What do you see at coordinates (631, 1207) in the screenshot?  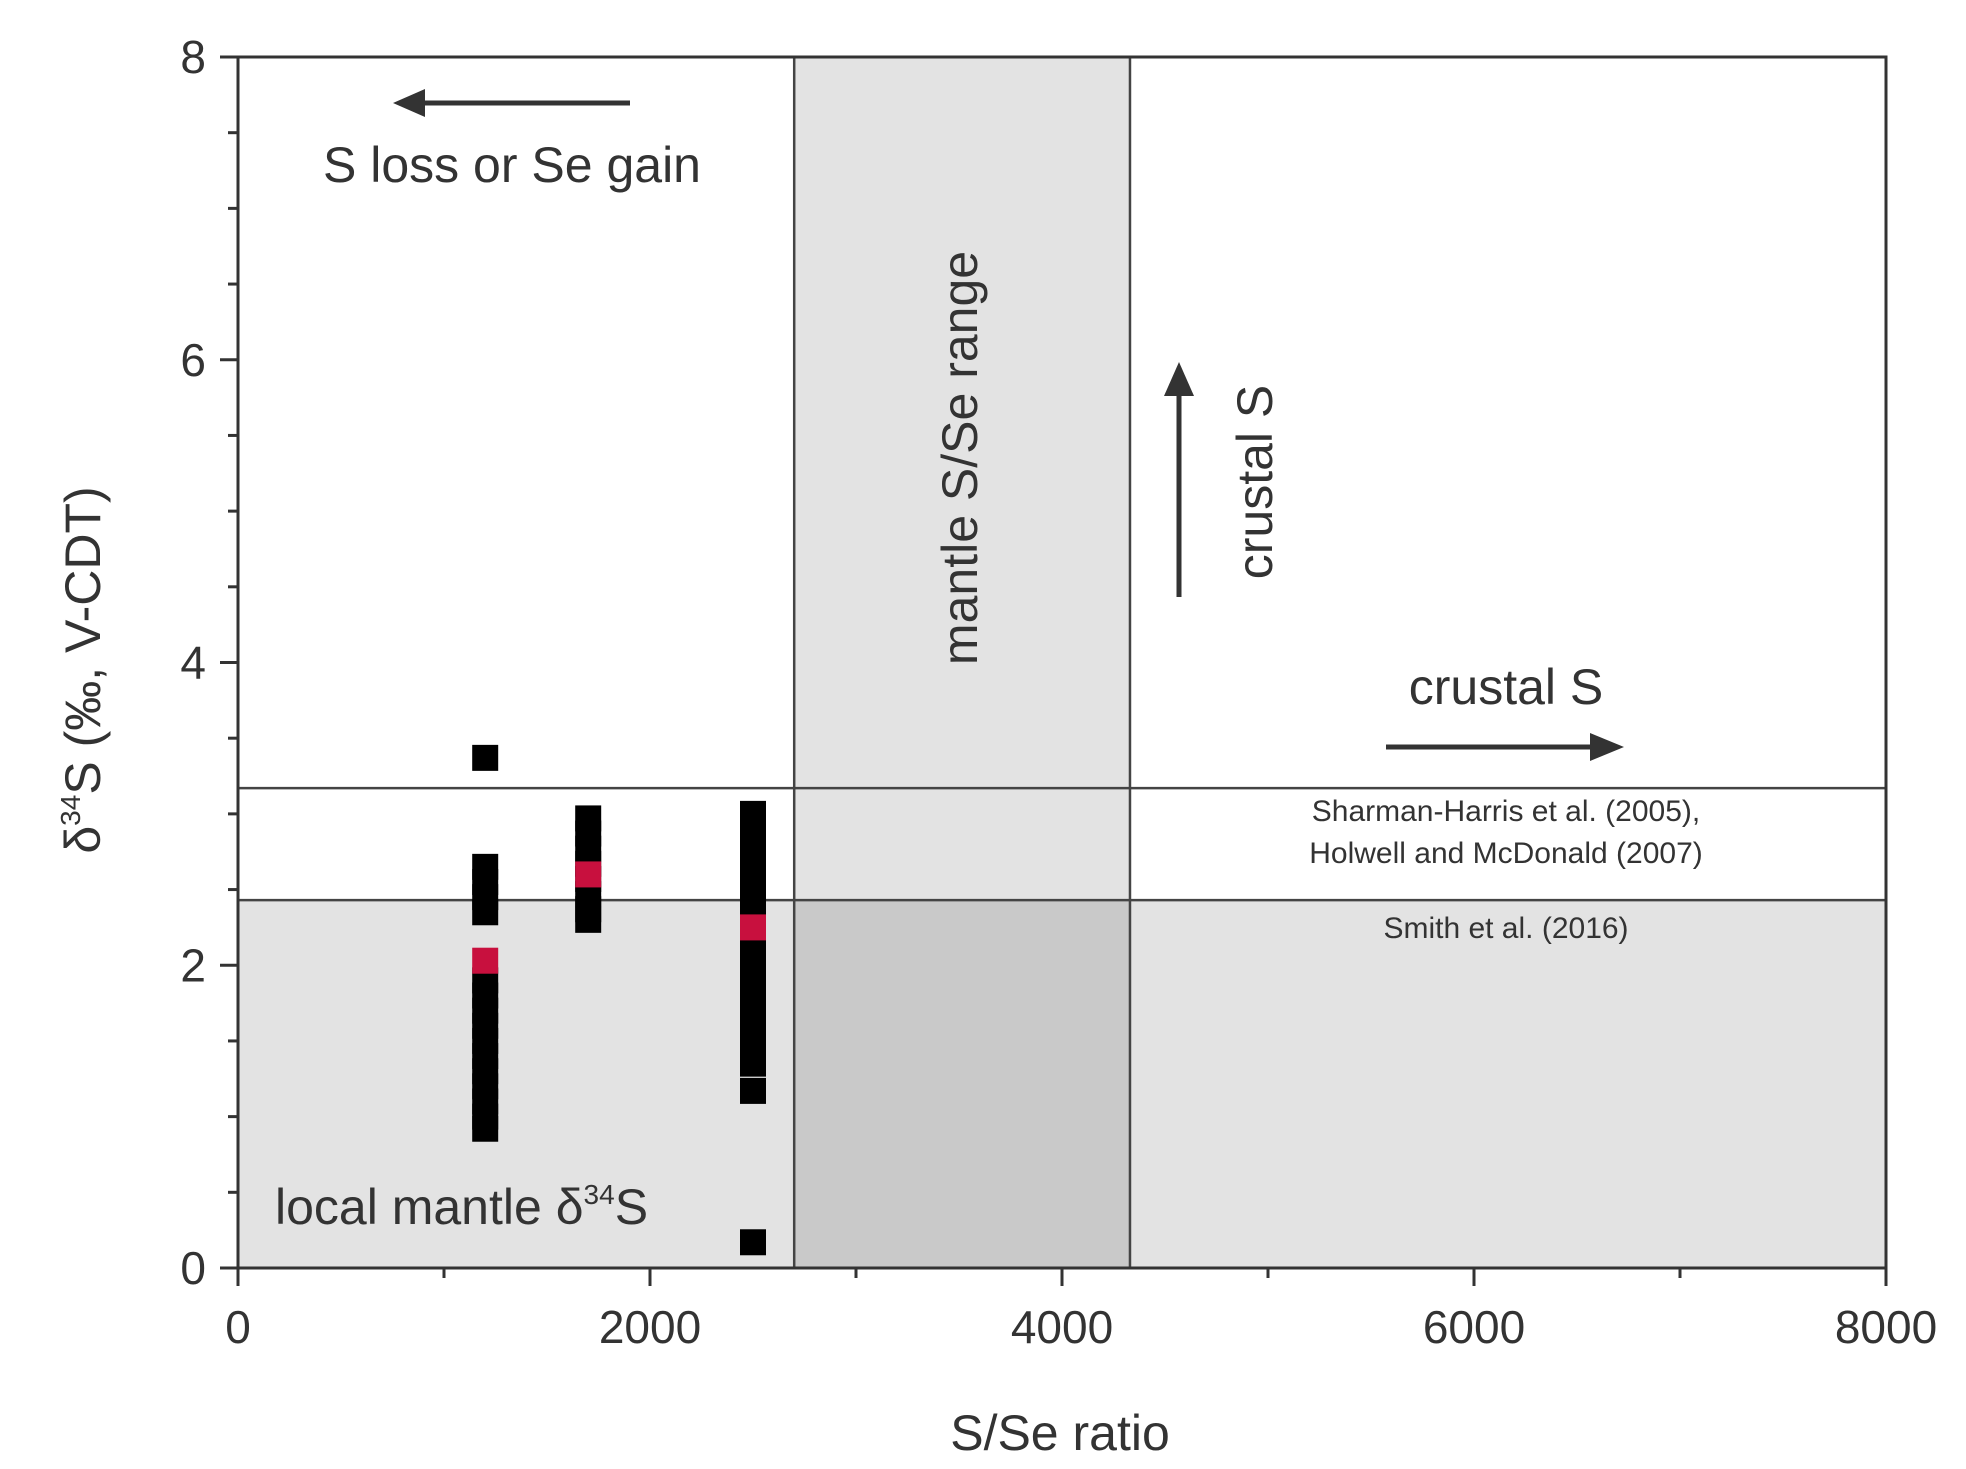 I see `local-mantle-end: S` at bounding box center [631, 1207].